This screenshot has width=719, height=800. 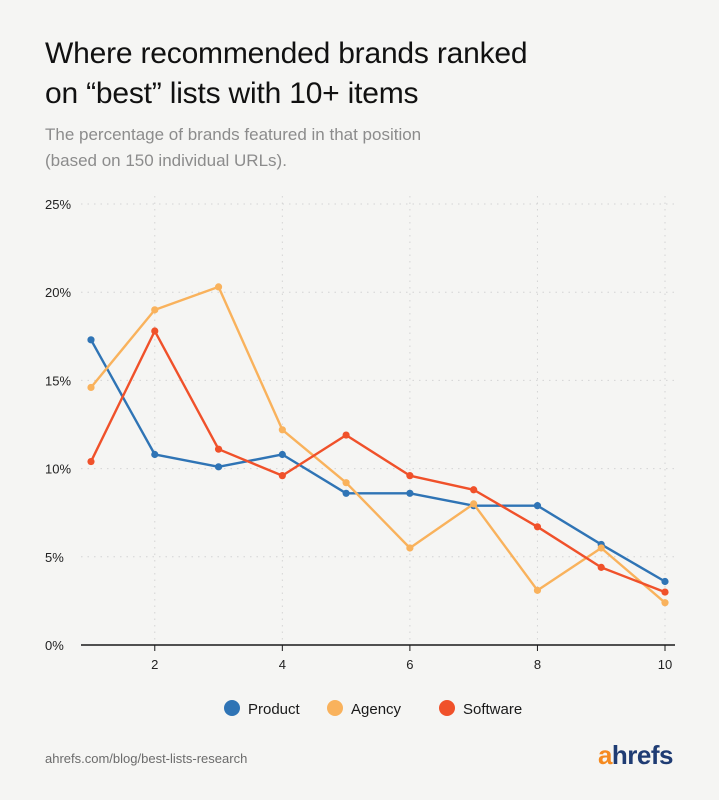 I want to click on y-tick-label: 25%, so click(x=58, y=204).